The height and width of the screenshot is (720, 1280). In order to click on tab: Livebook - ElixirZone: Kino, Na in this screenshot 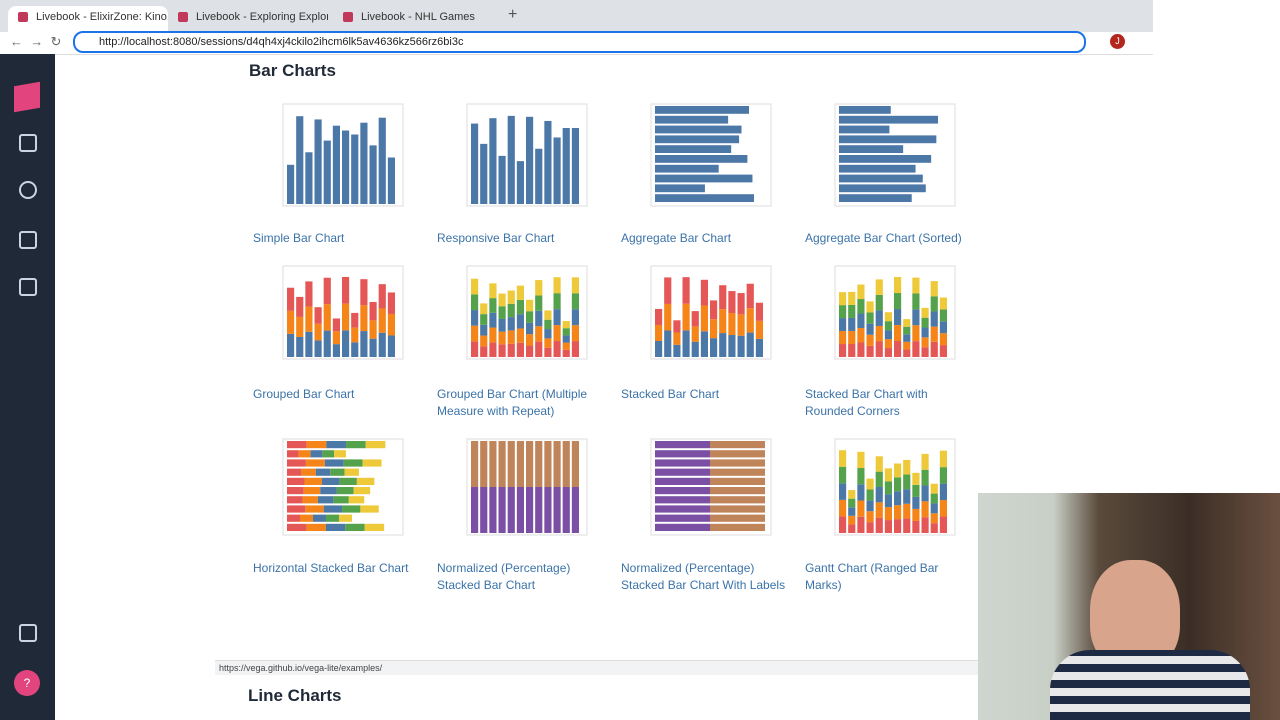, I will do `click(88, 19)`.